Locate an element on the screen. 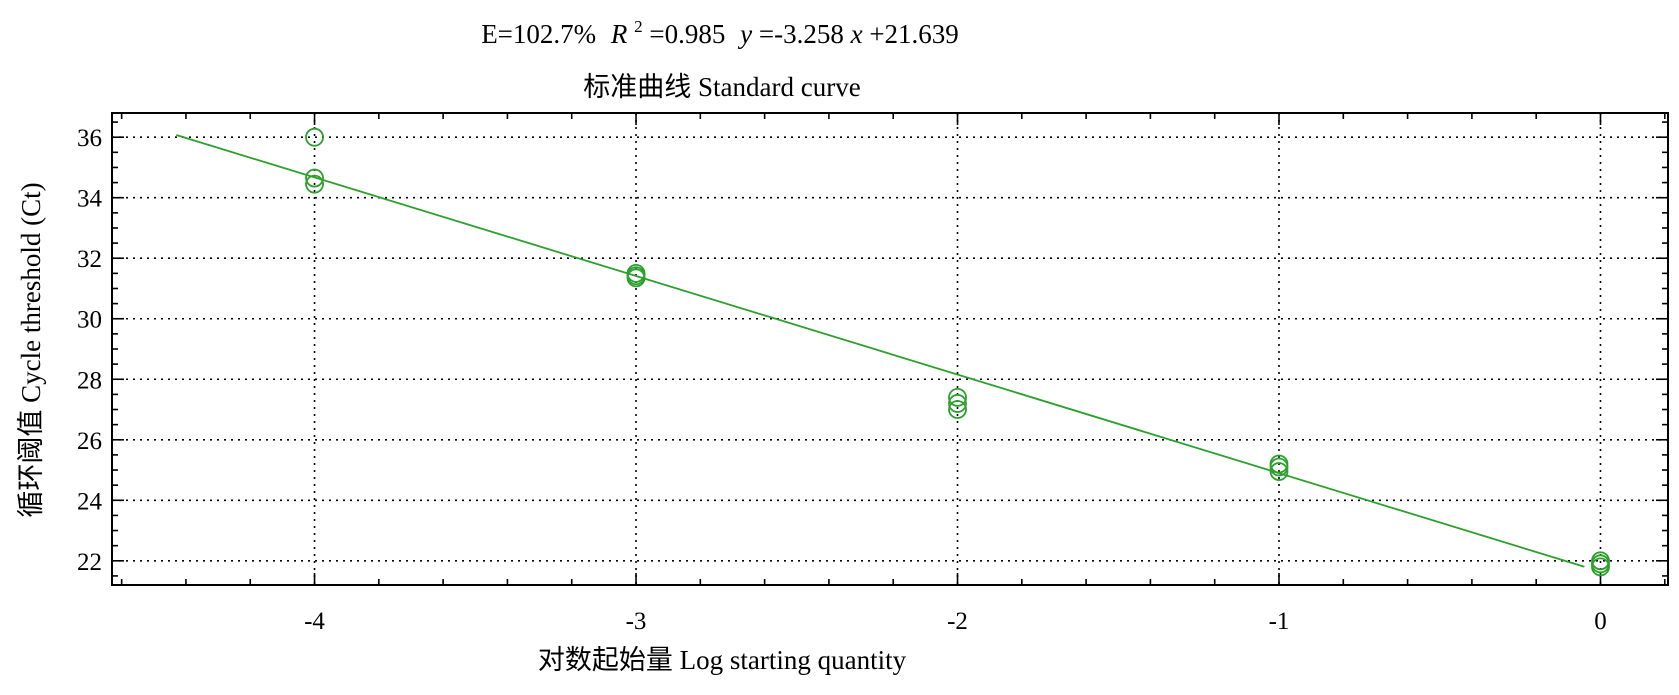  x-symbol: x is located at coordinates (856, 34).